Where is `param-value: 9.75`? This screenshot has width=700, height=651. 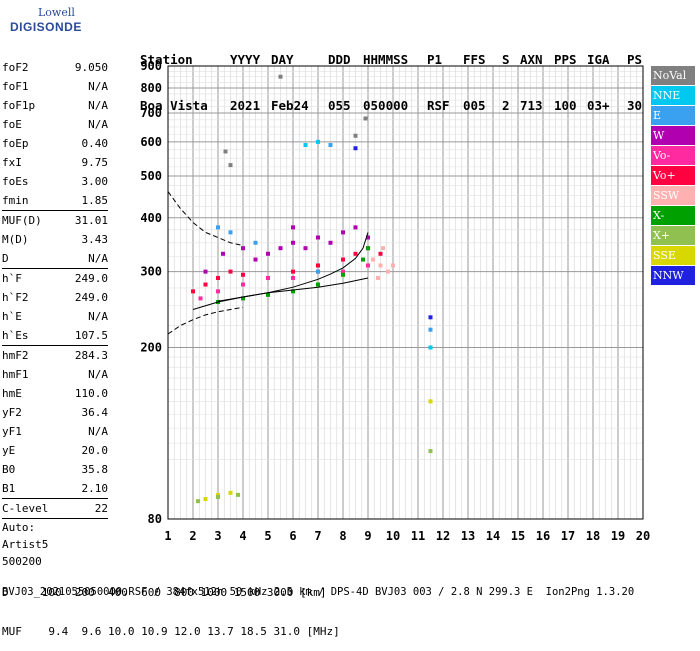 param-value: 9.75 is located at coordinates (95, 162).